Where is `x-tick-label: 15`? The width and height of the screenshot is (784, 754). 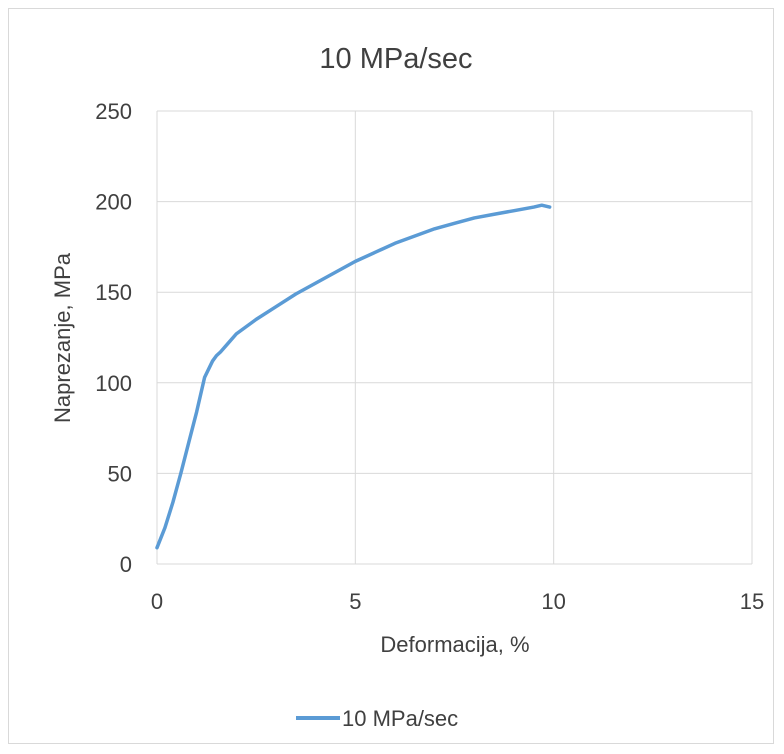
x-tick-label: 15 is located at coordinates (752, 601).